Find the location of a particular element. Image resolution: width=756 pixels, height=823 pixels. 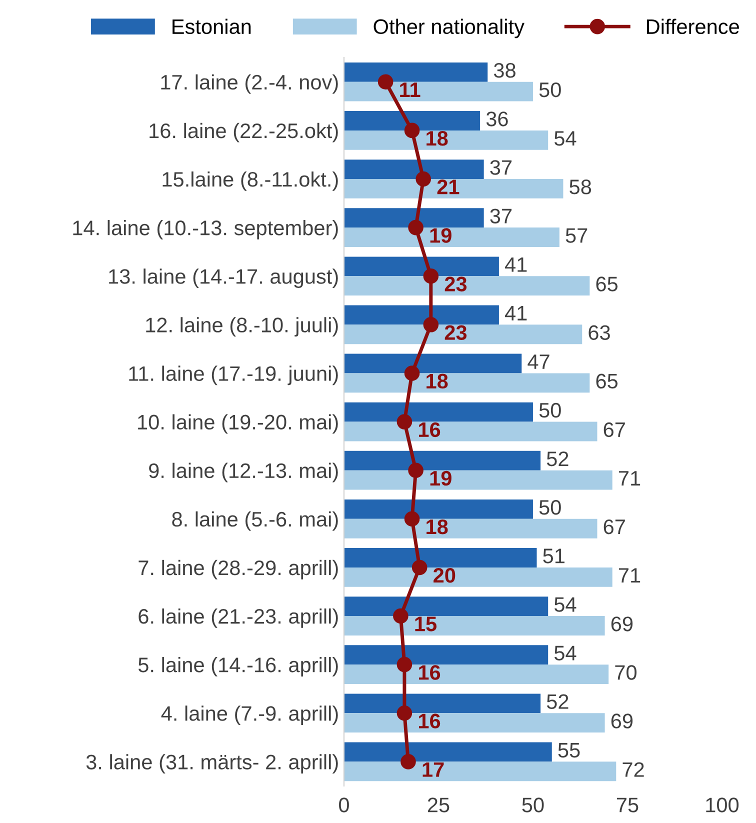

x-tick-label: 0 is located at coordinates (344, 805).